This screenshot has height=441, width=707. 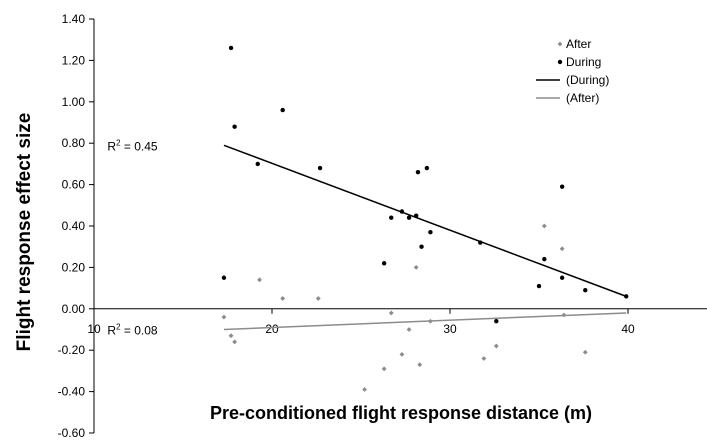 What do you see at coordinates (72, 350) in the screenshot?
I see `y-tick-label: -0.20` at bounding box center [72, 350].